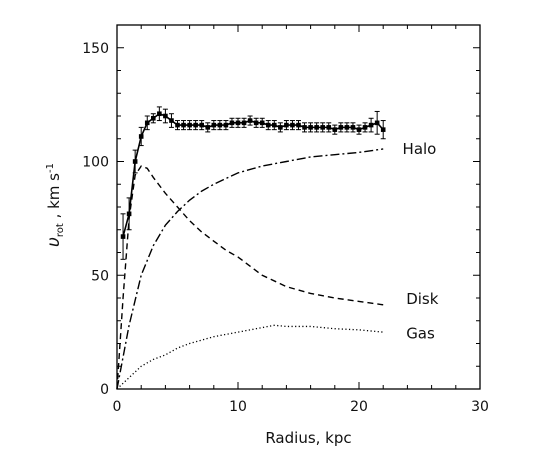 This screenshot has width=545, height=460. What do you see at coordinates (420, 149) in the screenshot?
I see `series-label-halo: Halo` at bounding box center [420, 149].